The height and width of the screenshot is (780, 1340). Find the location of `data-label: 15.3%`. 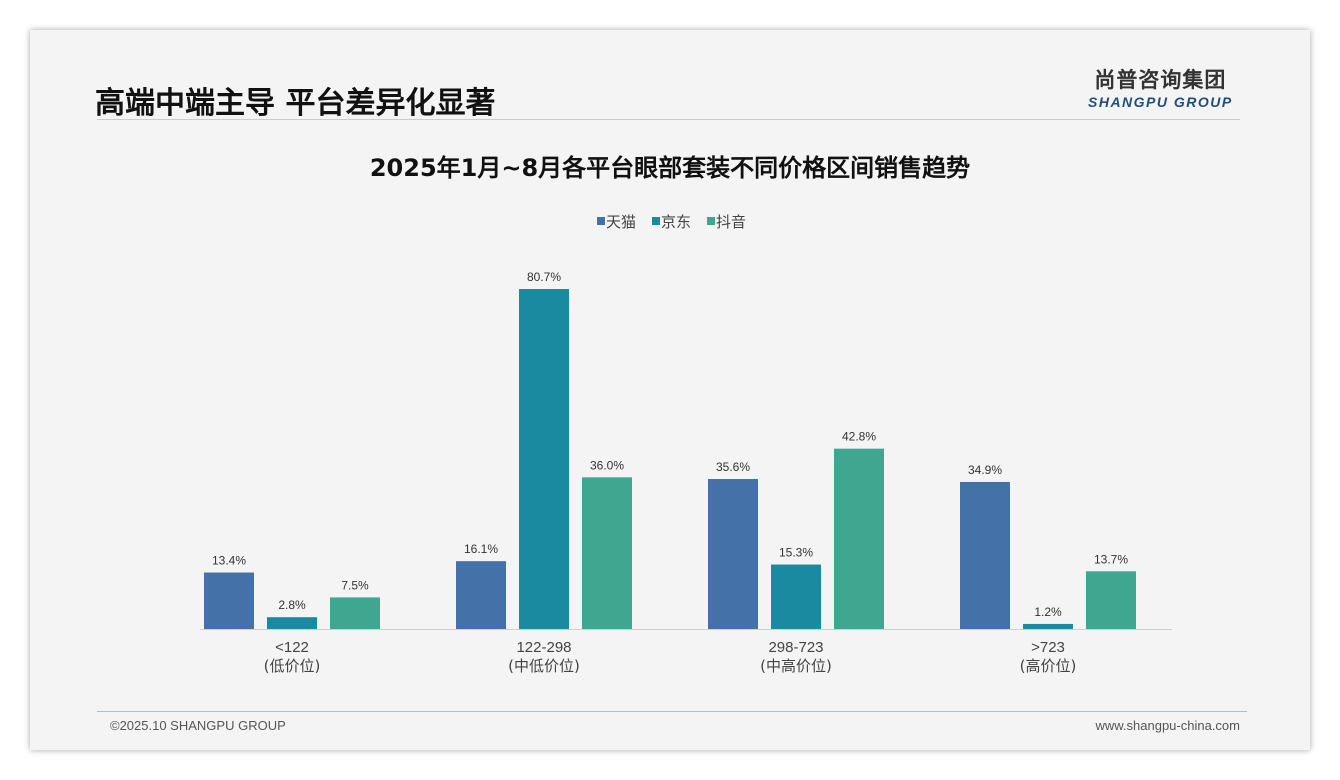

data-label: 15.3% is located at coordinates (796, 553).